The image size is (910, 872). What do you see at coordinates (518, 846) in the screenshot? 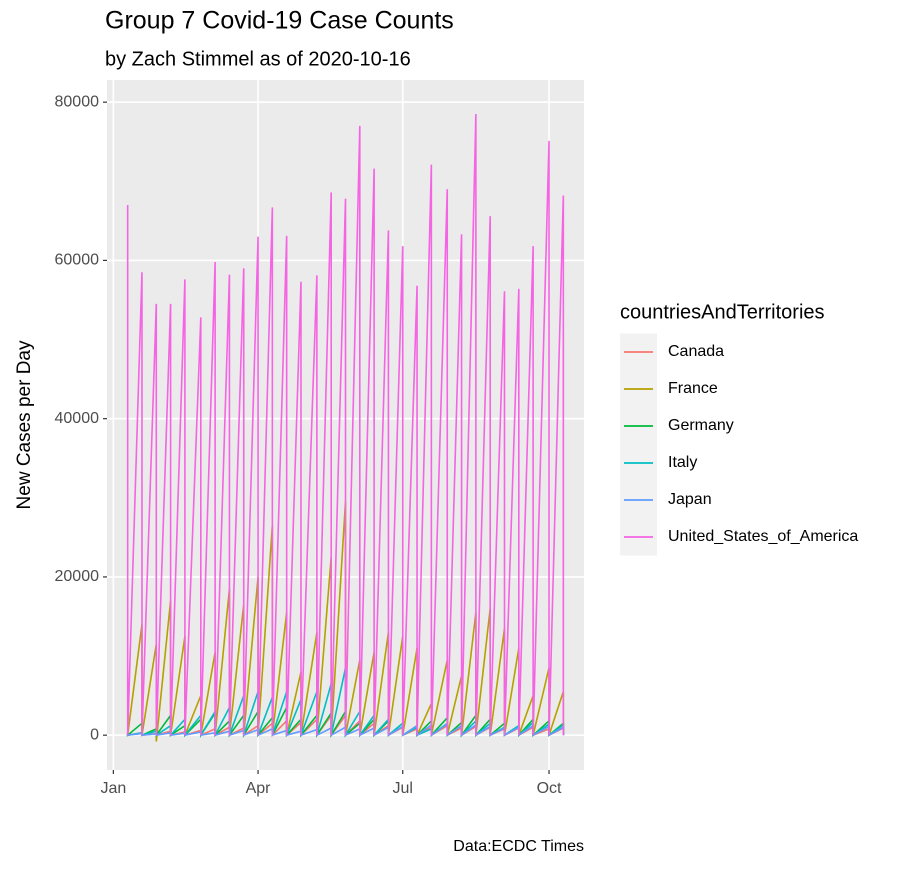
I see `caption: Data:ECDC Times` at bounding box center [518, 846].